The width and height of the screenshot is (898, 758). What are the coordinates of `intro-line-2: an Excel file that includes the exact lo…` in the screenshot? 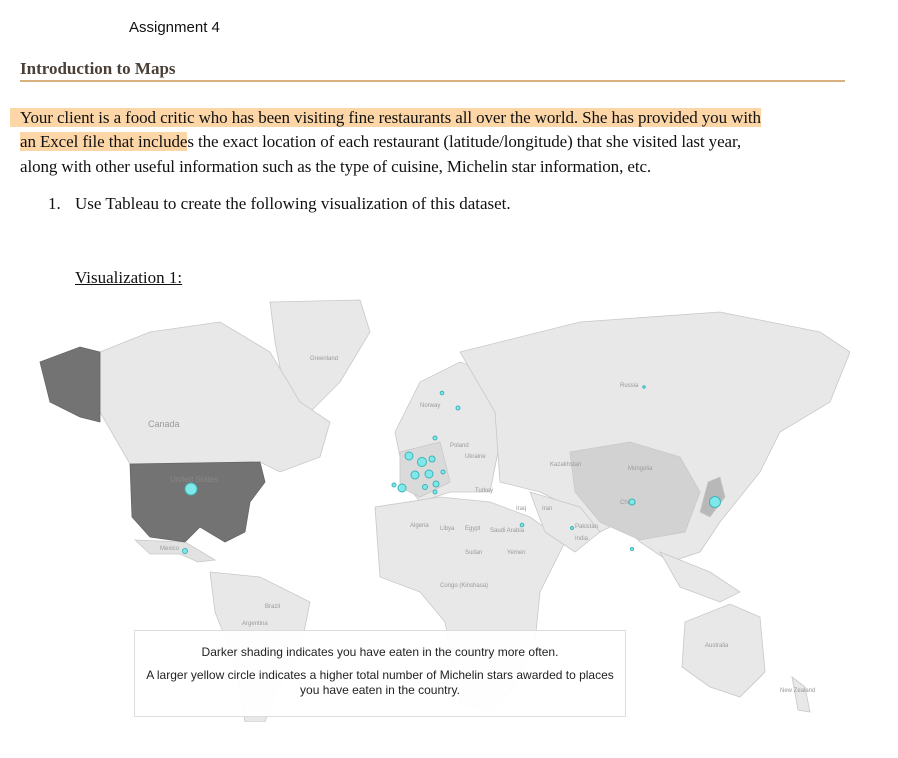 It's located at (380, 142).